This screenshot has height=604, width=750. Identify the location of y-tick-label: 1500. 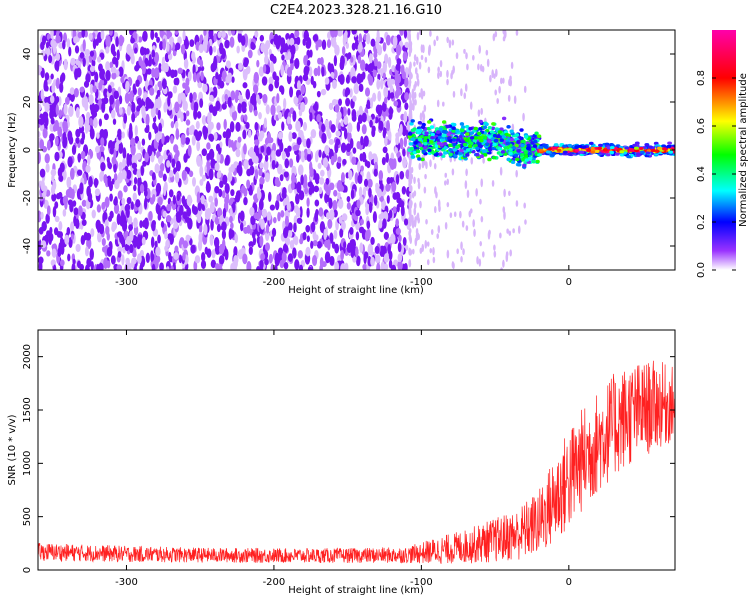
(27, 409).